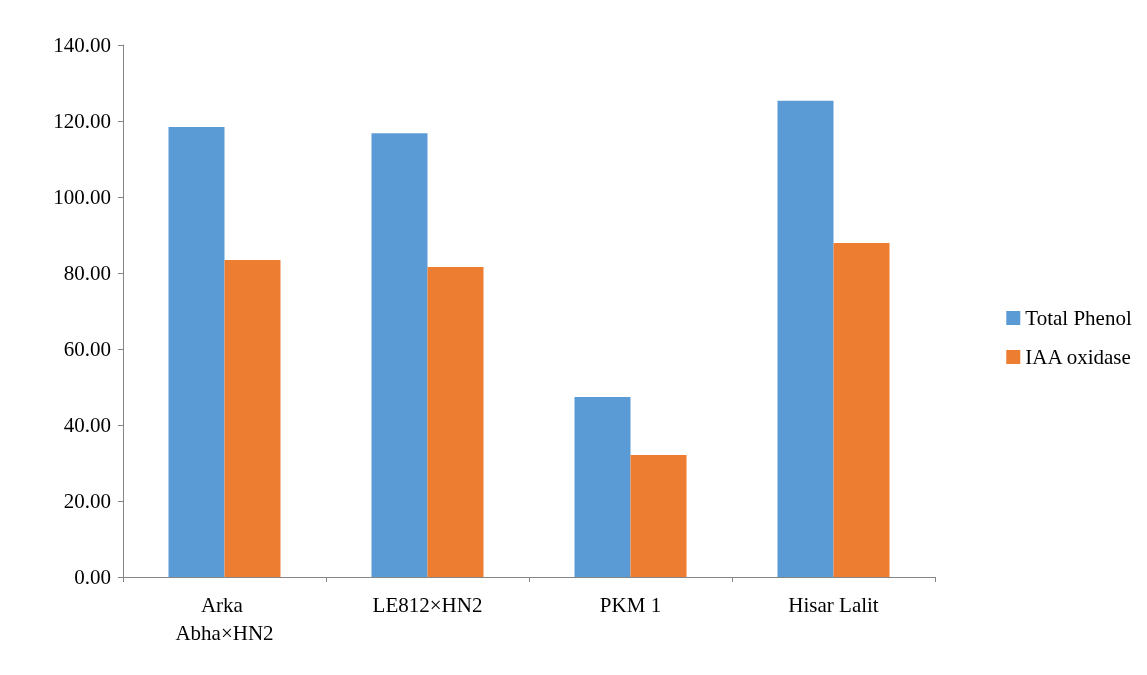 This screenshot has height=675, width=1147. Describe the element at coordinates (427, 605) in the screenshot. I see `x-tick-label: LE812×HN2` at that location.